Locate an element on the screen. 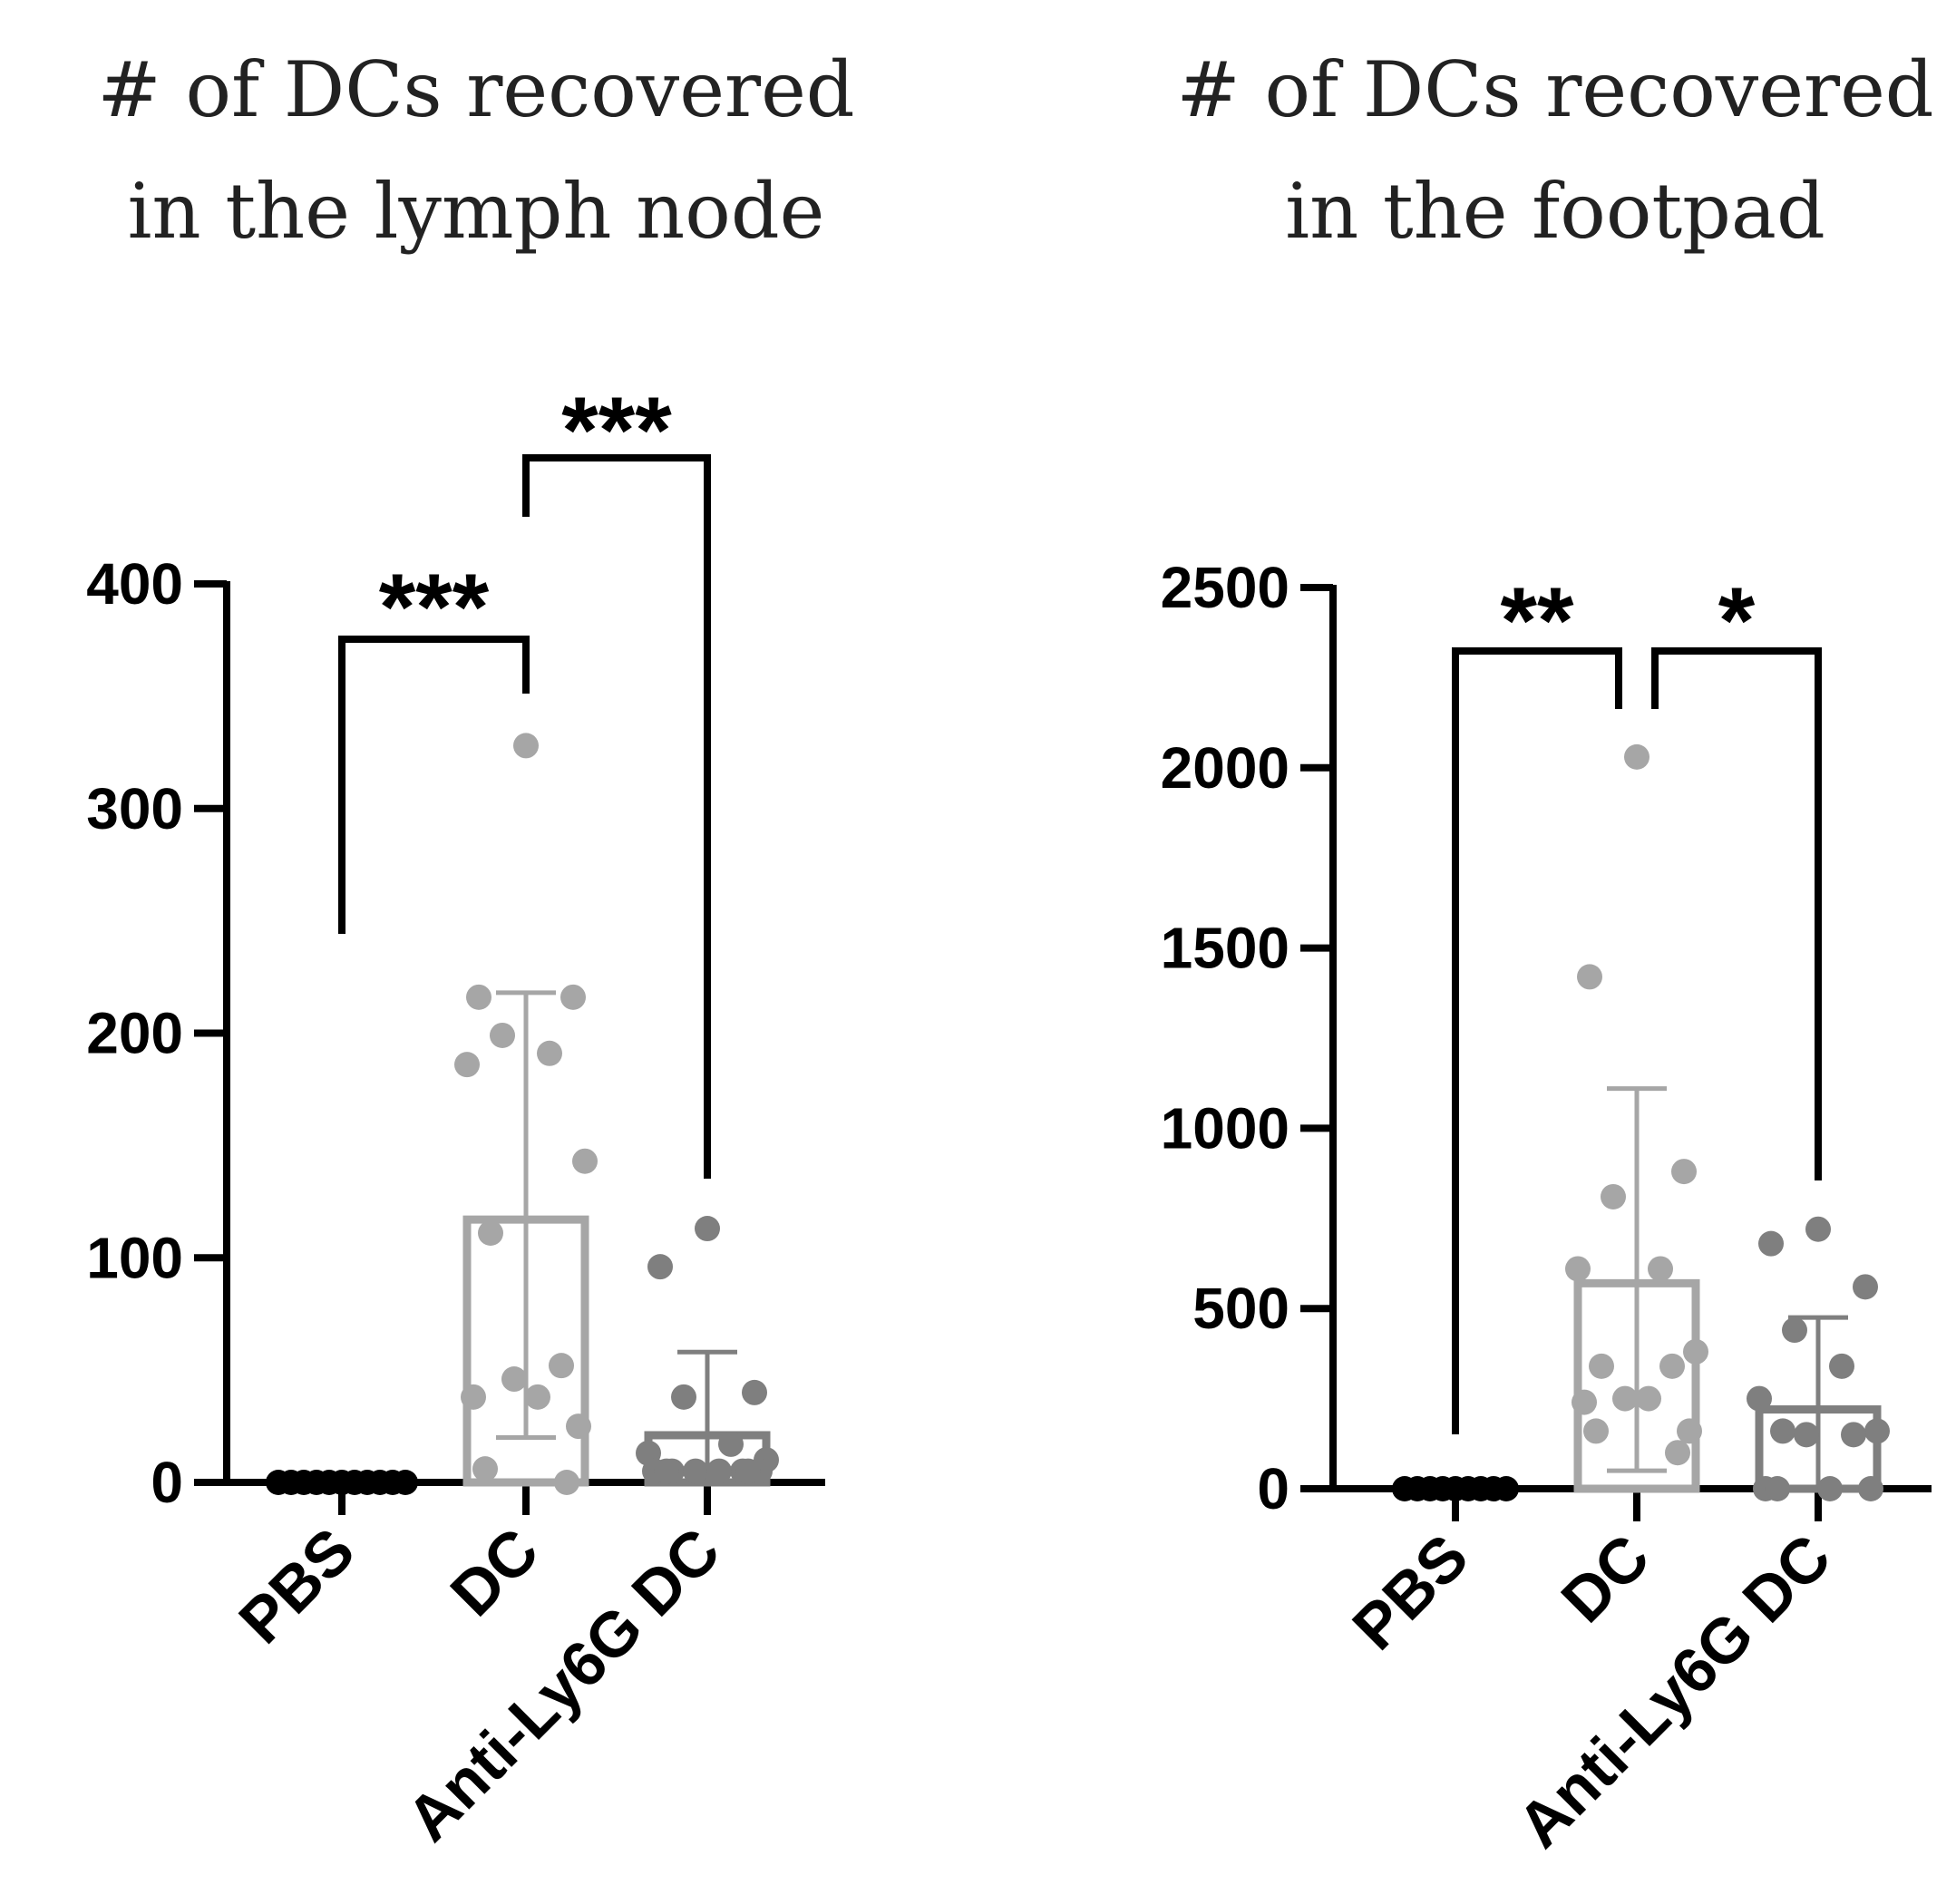 The image size is (1956, 1904). significance-label: ** is located at coordinates (1537, 621).